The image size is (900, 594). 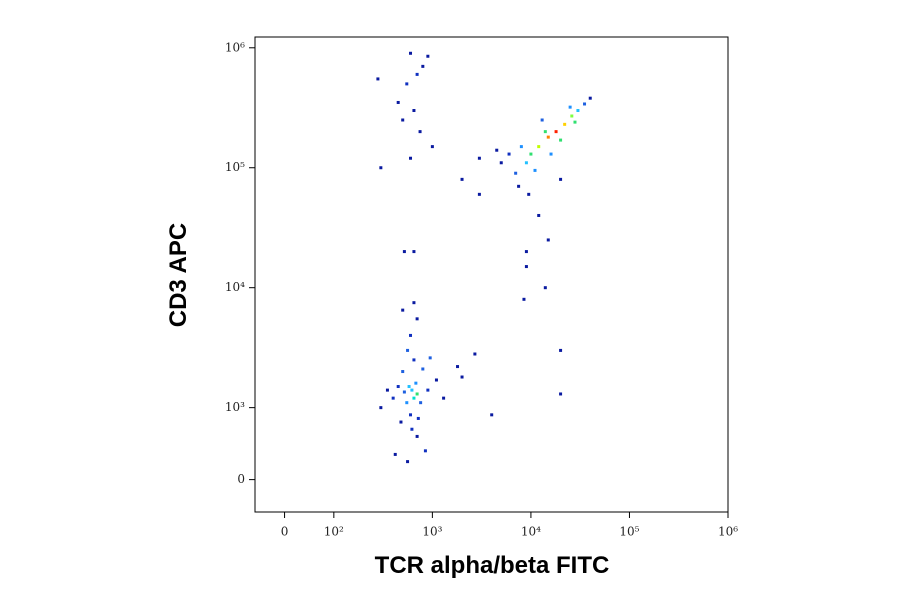 I want to click on y-tick-label: 0, so click(x=241, y=479).